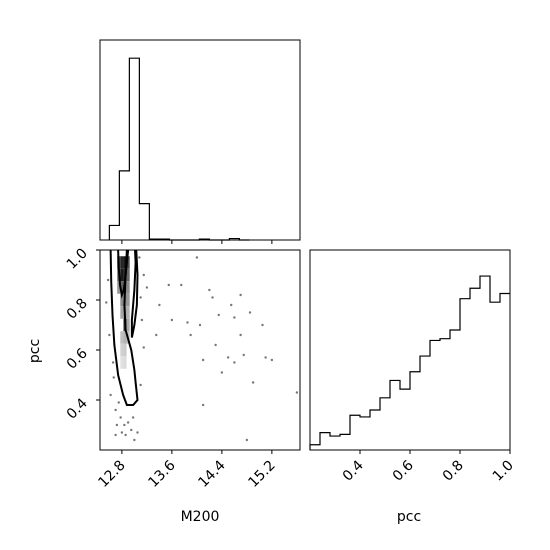 This screenshot has height=550, width=550. I want to click on pcc-tick-label: 0.4, so click(77, 408).